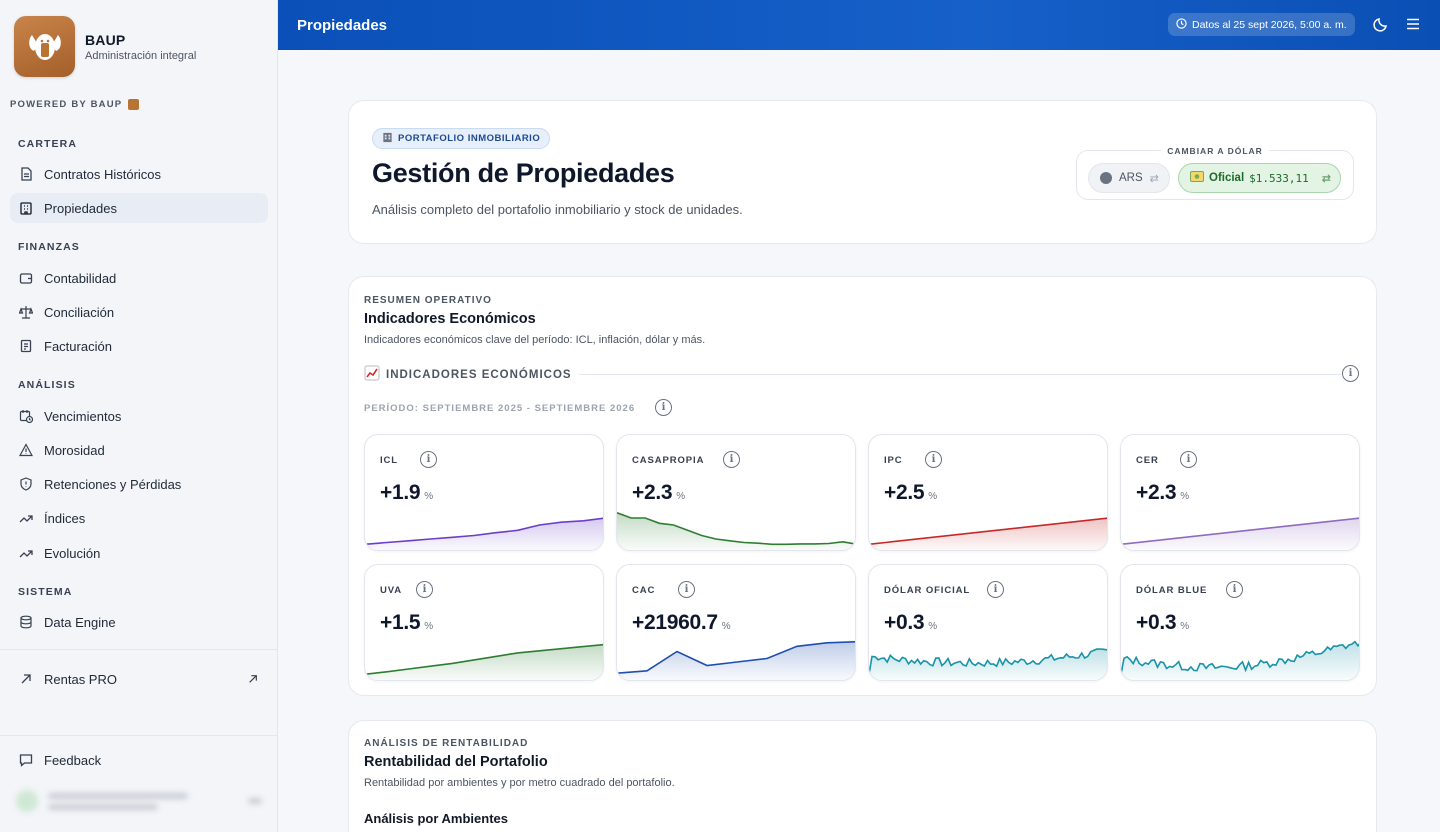 The height and width of the screenshot is (832, 1440). Describe the element at coordinates (139, 679) in the screenshot. I see `sidebar-item-rentas-pro: Rentas PRO` at that location.